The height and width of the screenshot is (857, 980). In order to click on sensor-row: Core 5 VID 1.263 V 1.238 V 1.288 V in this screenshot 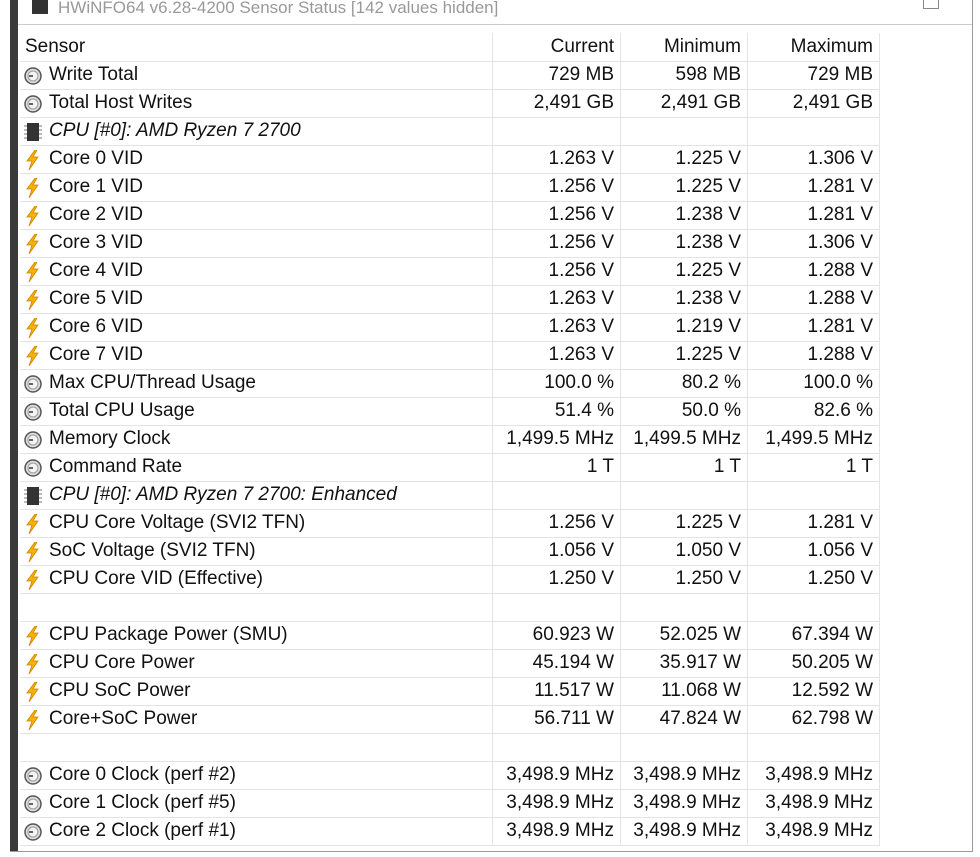, I will do `click(450, 299)`.